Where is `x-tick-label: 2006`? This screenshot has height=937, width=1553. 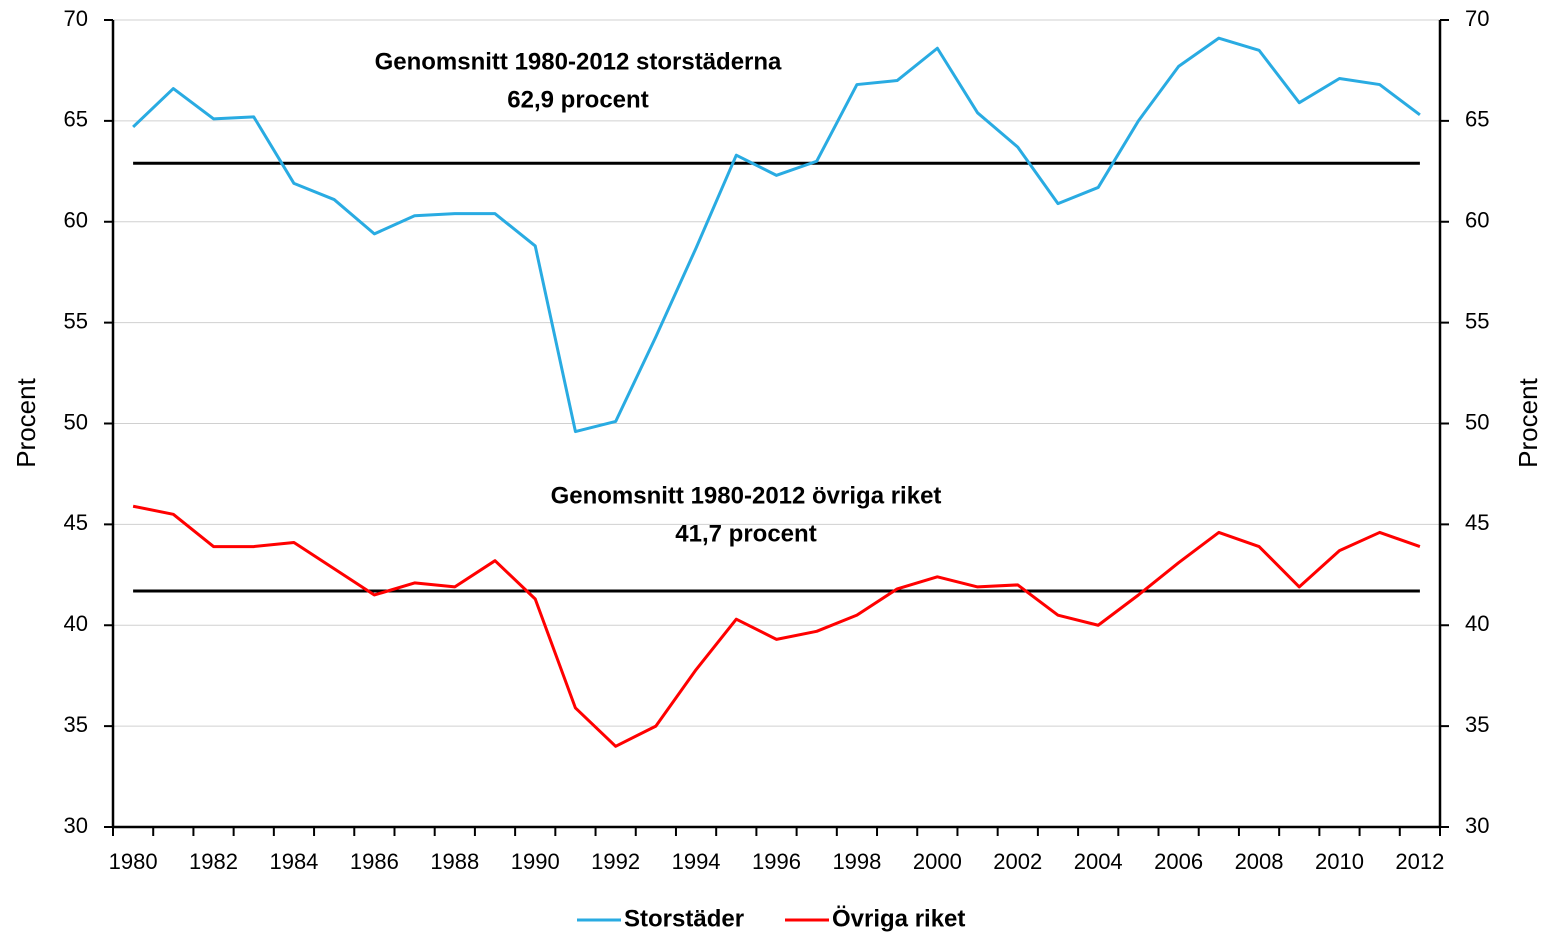 x-tick-label: 2006 is located at coordinates (1178, 861).